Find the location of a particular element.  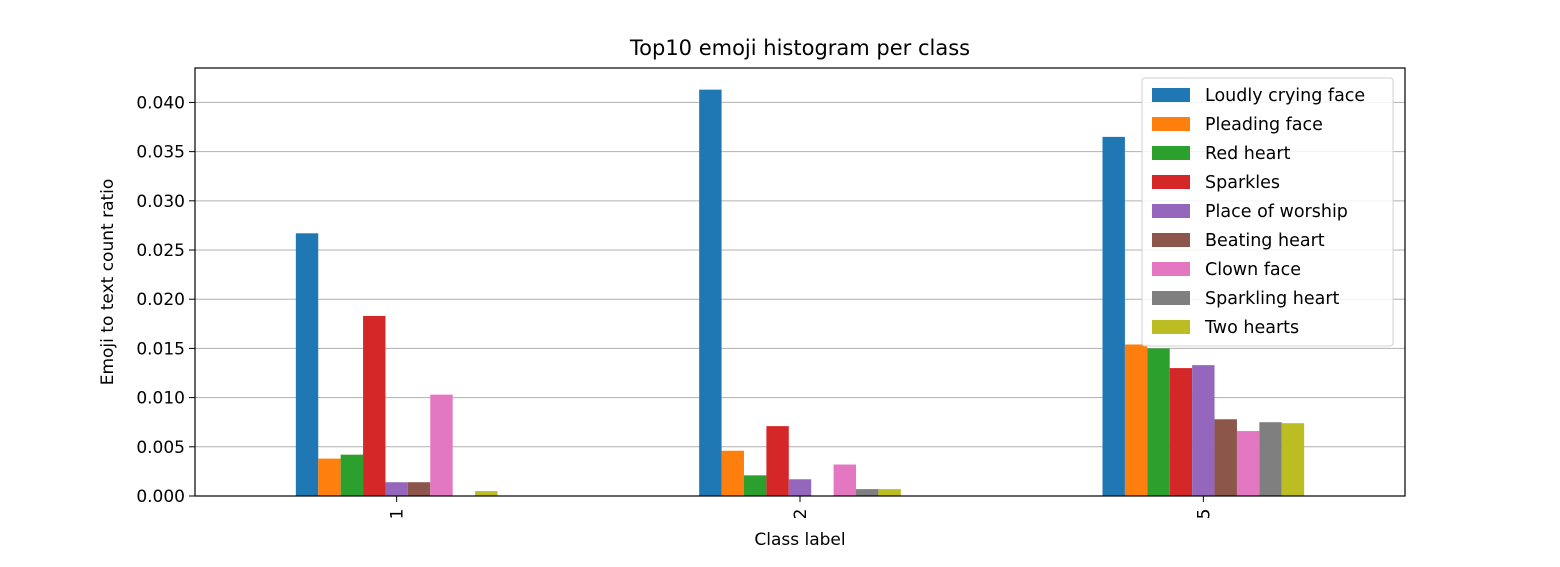

chart-title: Top10 emoji histogram per class is located at coordinates (799, 48).